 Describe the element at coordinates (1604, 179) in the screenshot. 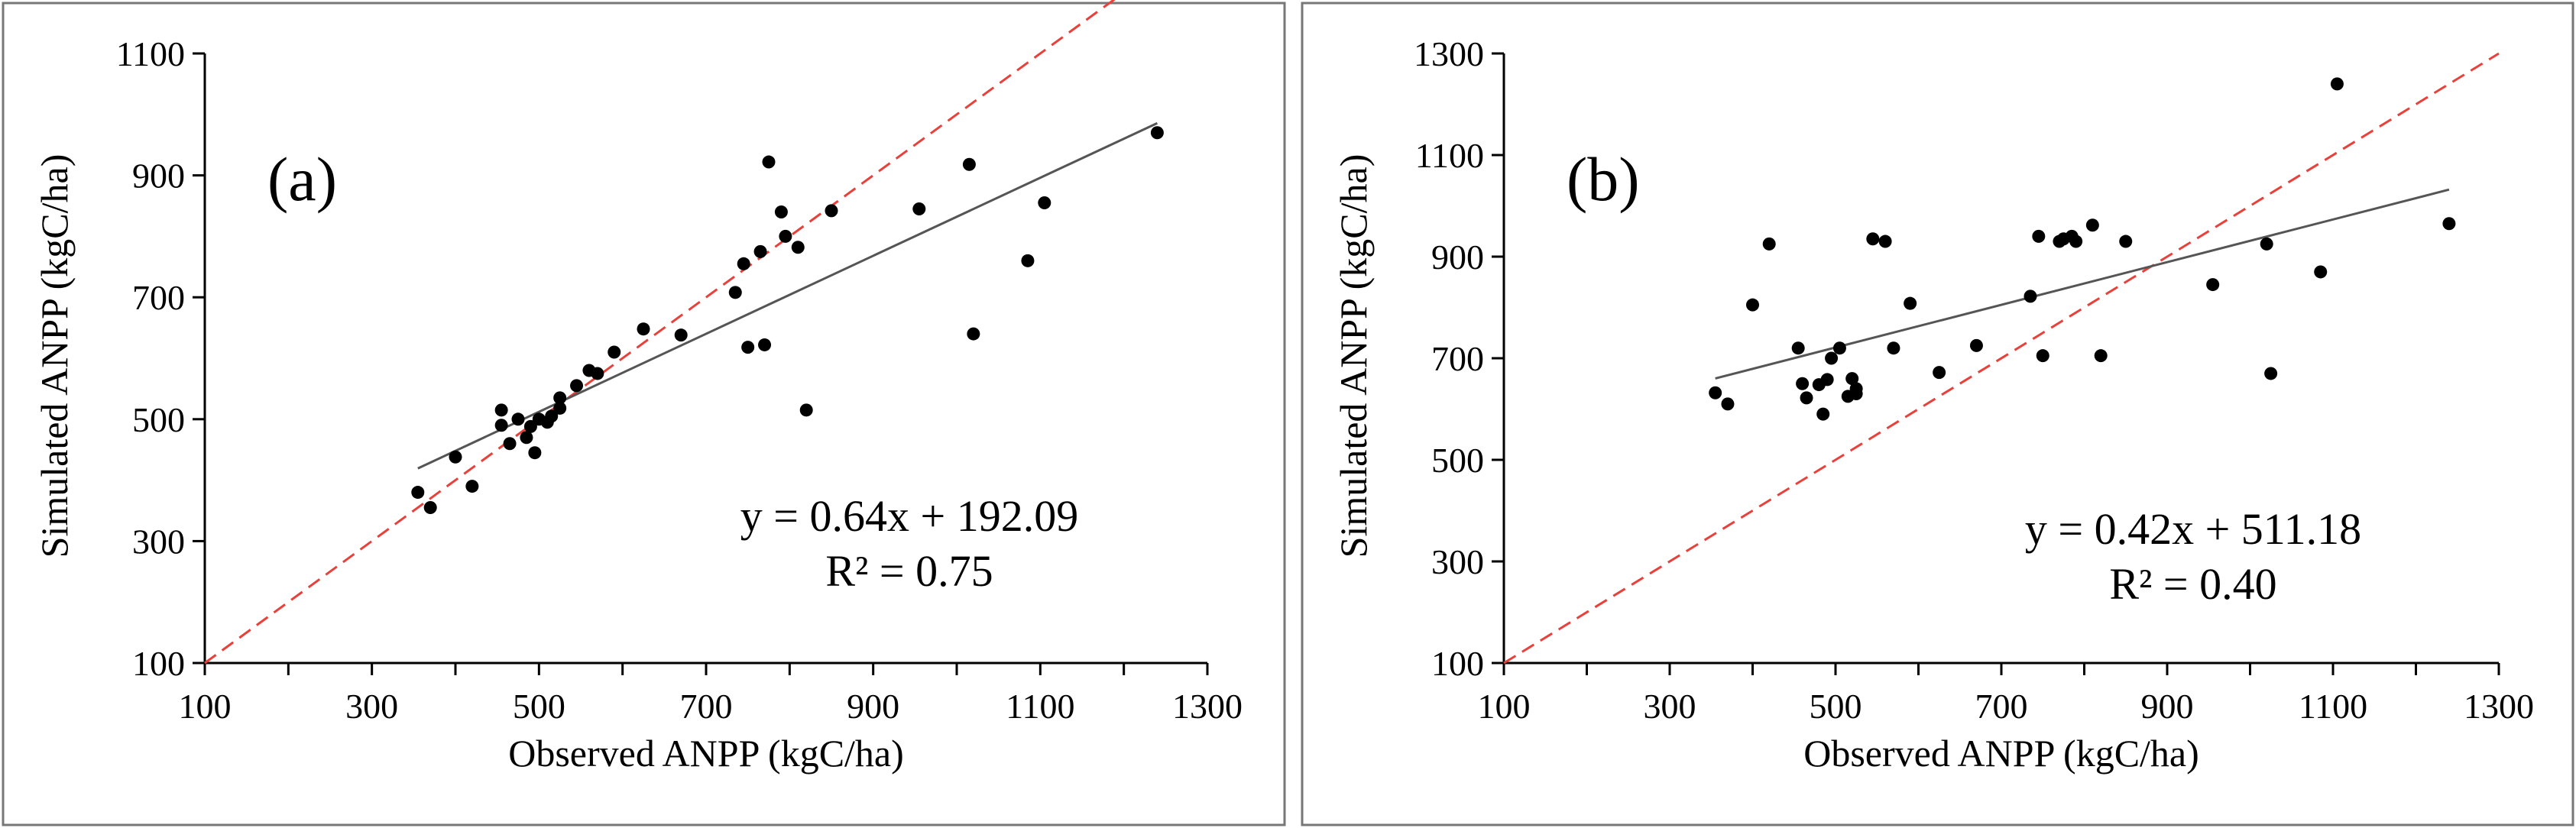

I see `panel-label: (b)` at that location.